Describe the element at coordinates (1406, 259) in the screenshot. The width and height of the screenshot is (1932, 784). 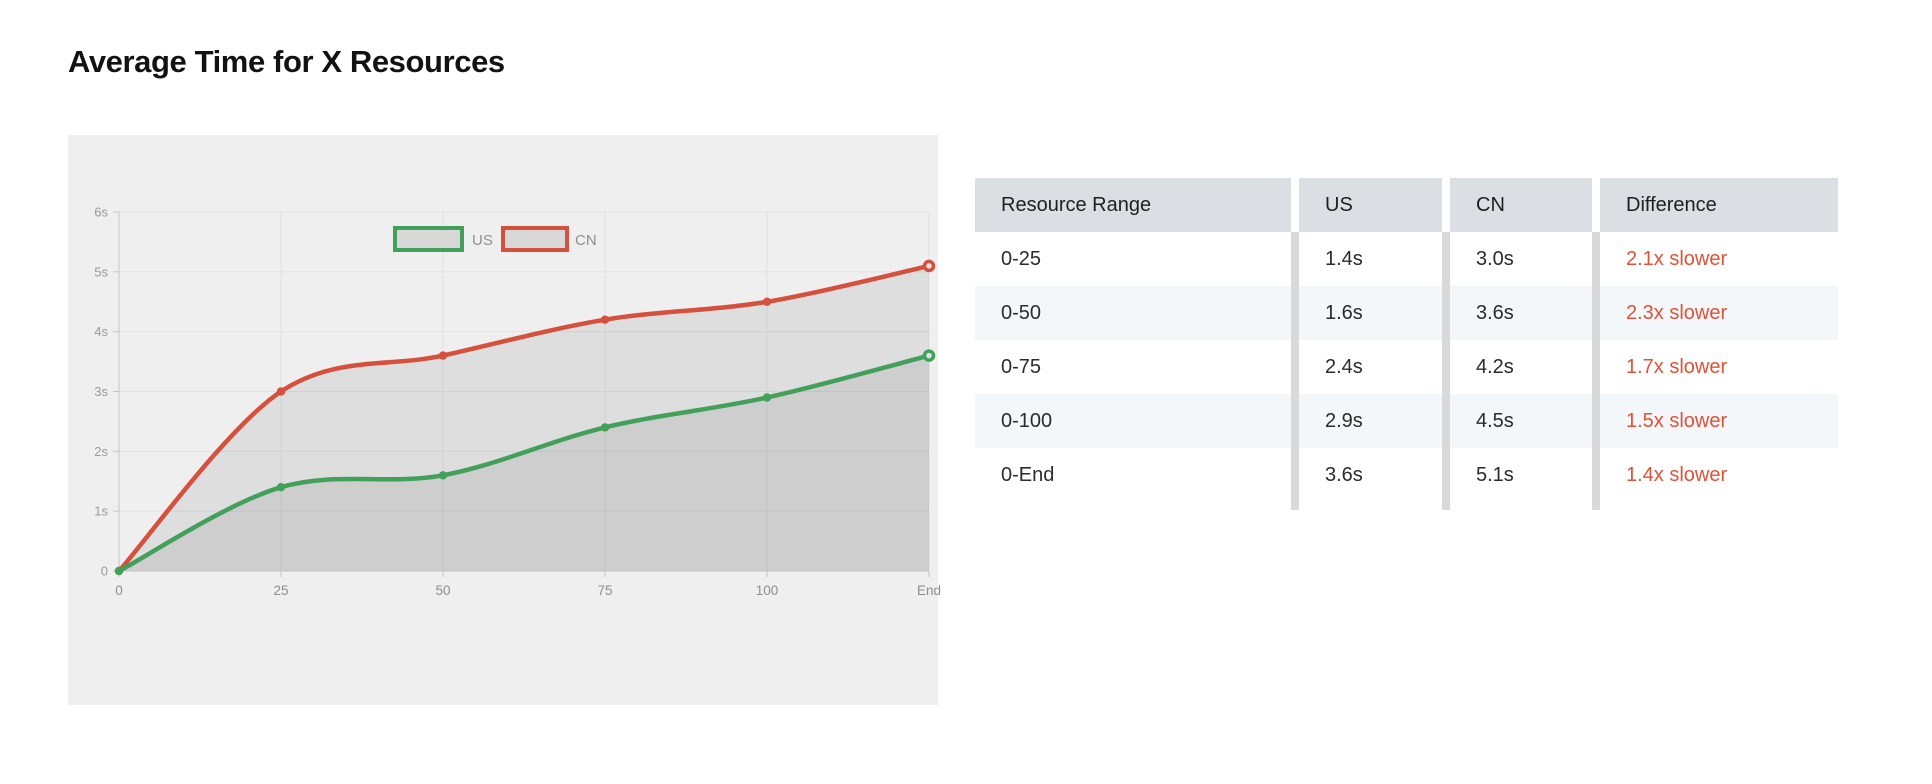
I see `table-row: 0-25 1.4s 3.0s 2.1x slower` at that location.